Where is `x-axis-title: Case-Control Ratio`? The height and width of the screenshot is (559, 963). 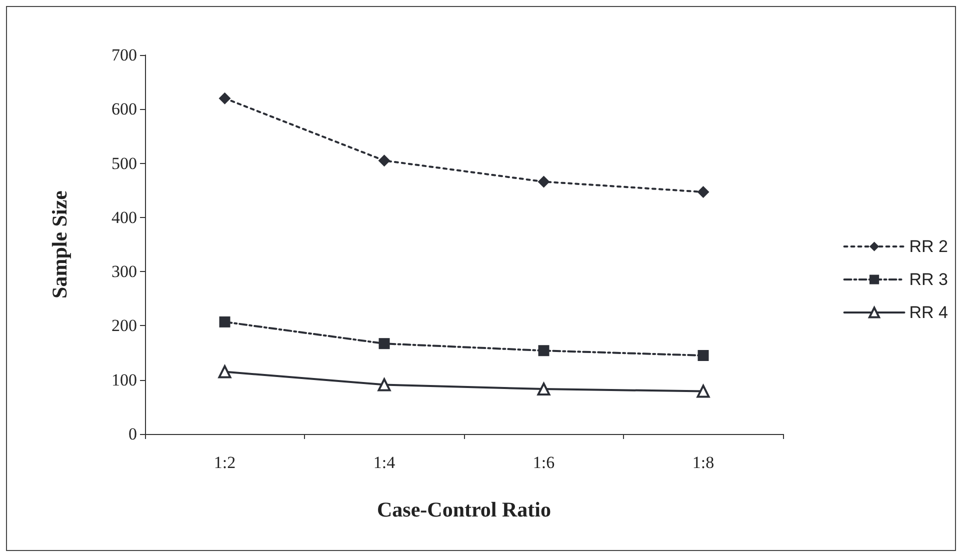 x-axis-title: Case-Control Ratio is located at coordinates (464, 510).